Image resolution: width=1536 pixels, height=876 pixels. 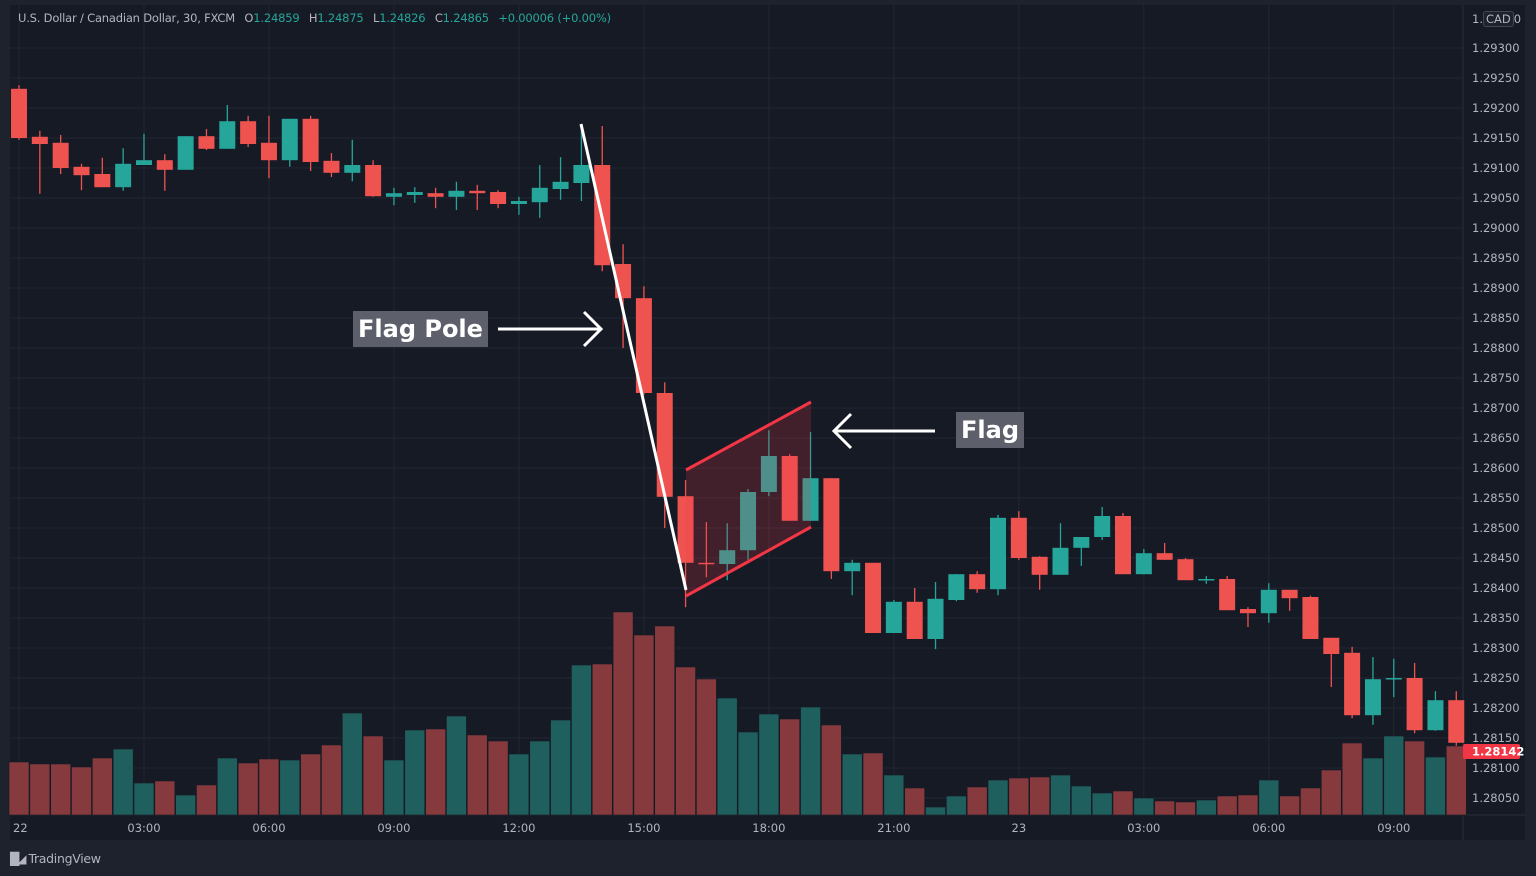 What do you see at coordinates (748, 561) in the screenshot?
I see `flag-lower-line` at bounding box center [748, 561].